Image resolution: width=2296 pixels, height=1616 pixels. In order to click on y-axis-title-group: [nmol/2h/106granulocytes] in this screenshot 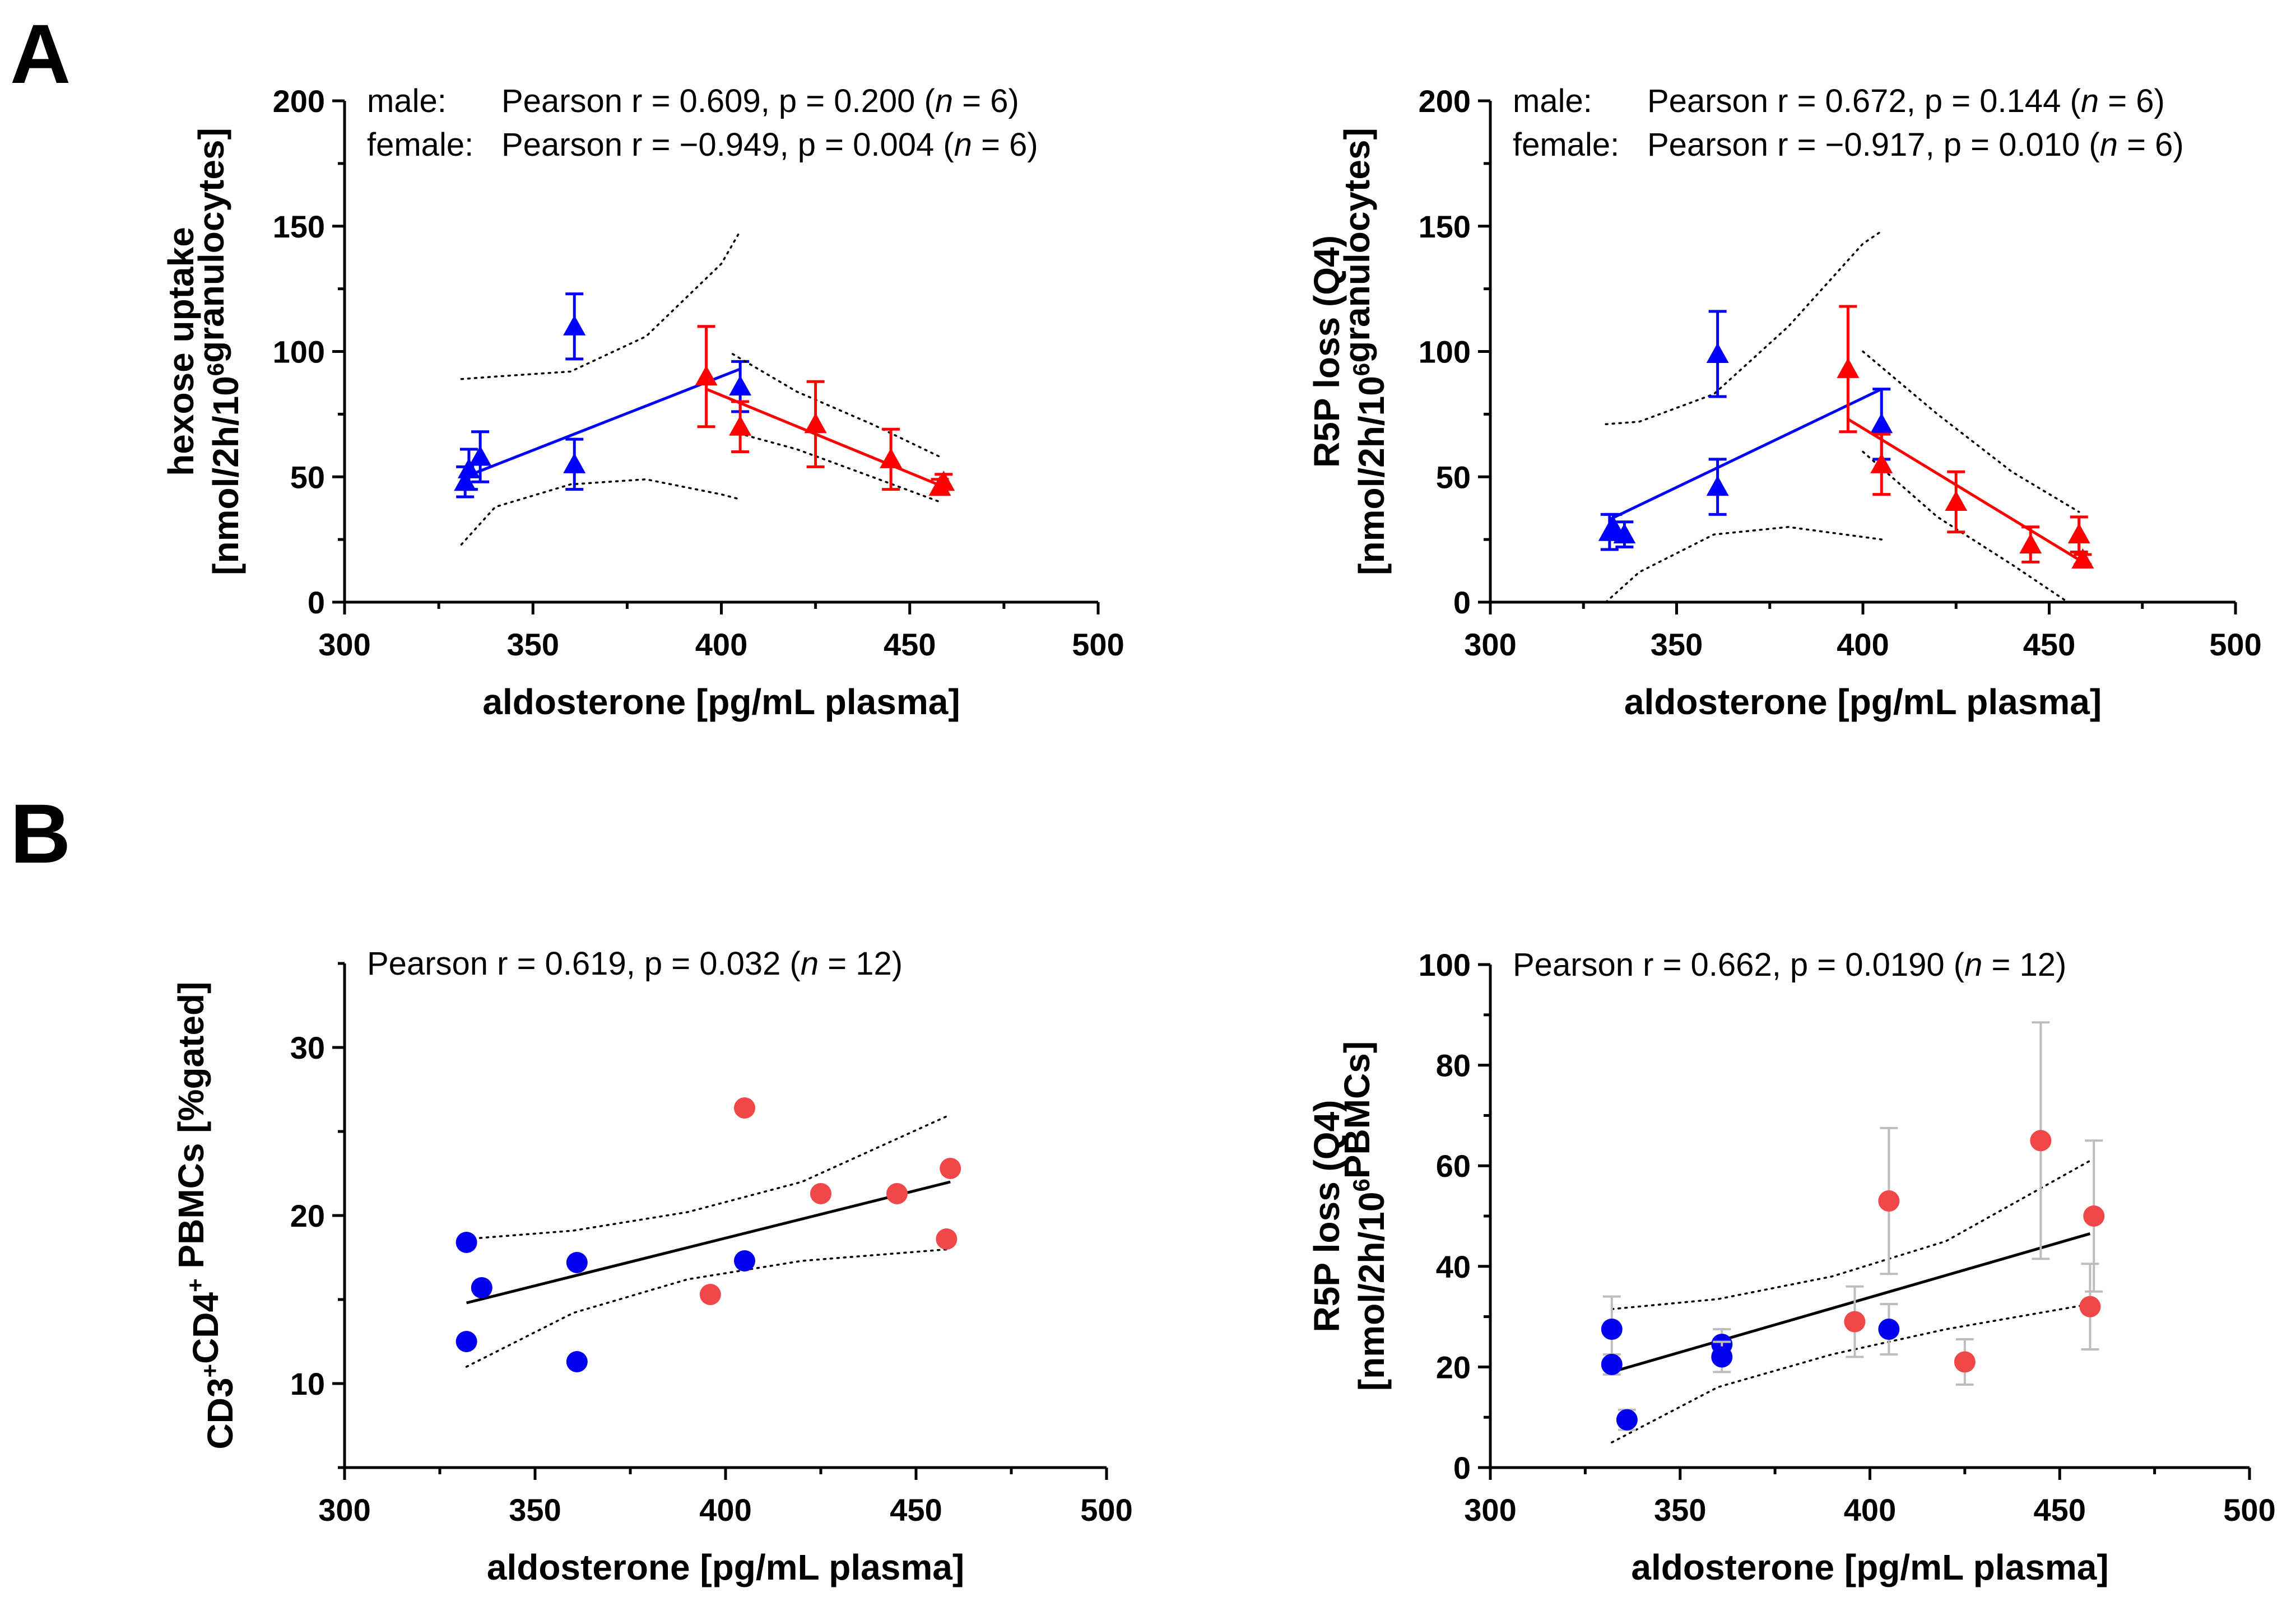, I will do `click(218, 351)`.